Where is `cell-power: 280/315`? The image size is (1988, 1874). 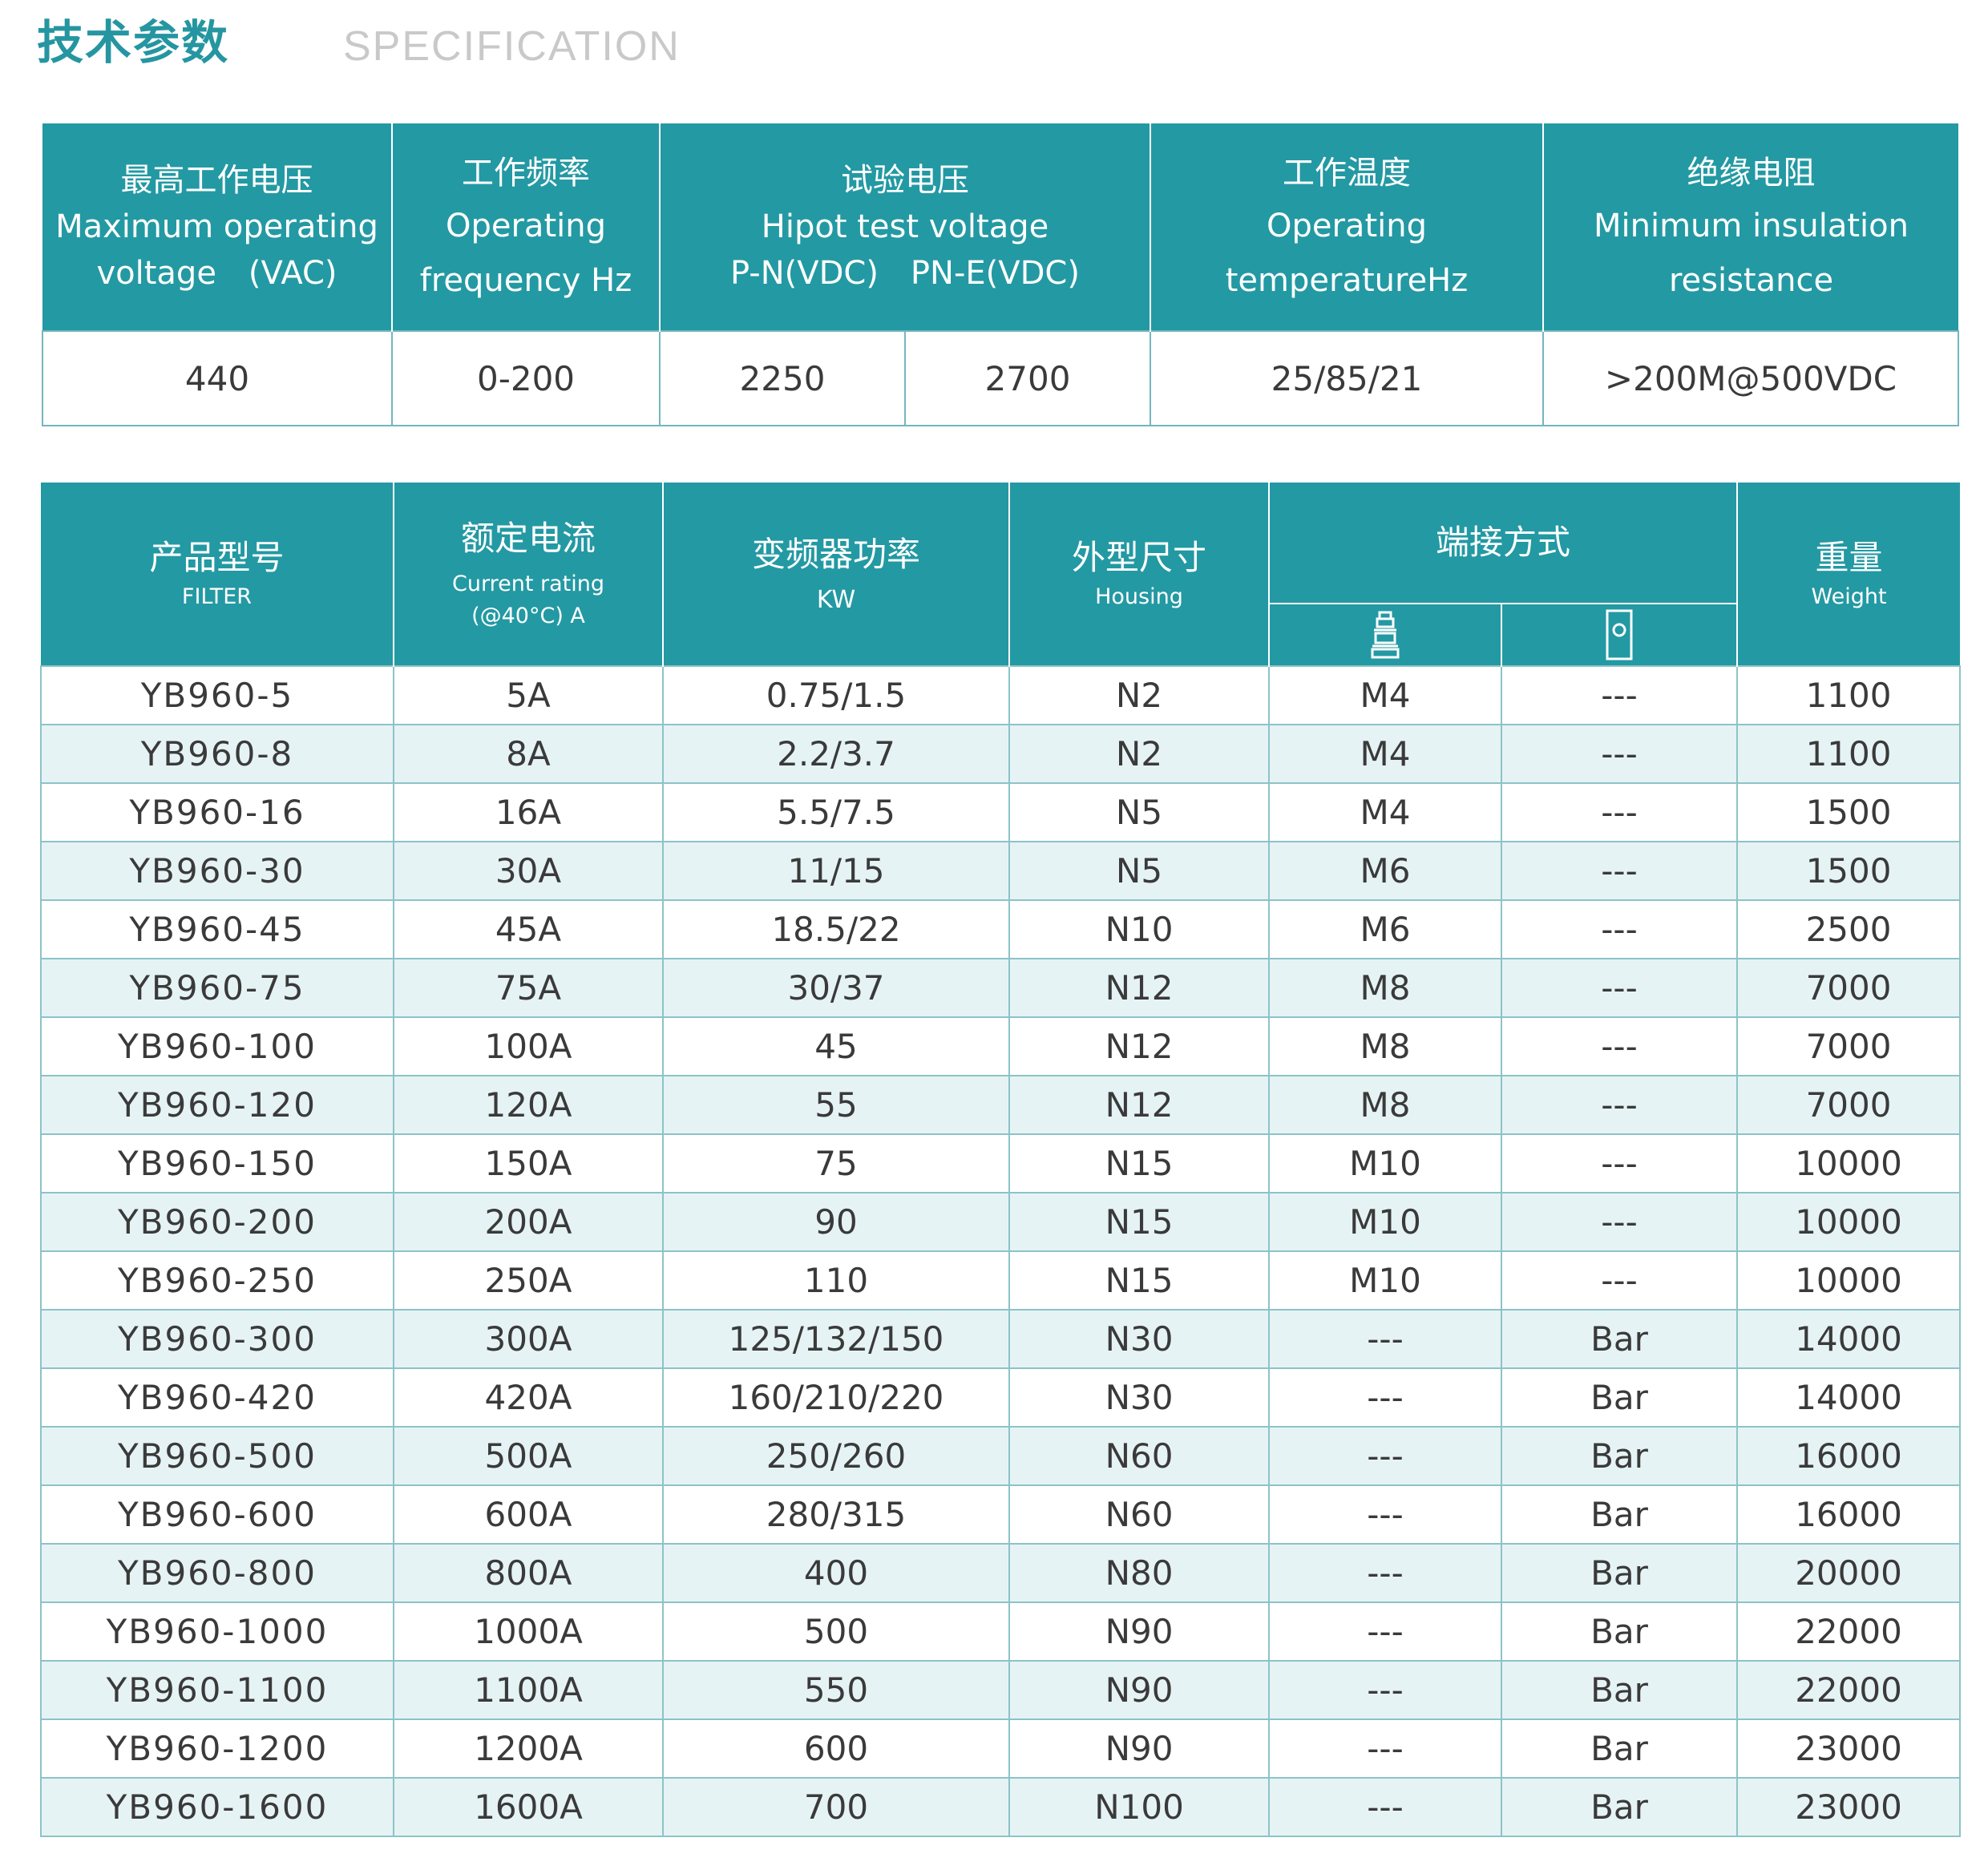 cell-power: 280/315 is located at coordinates (836, 1514).